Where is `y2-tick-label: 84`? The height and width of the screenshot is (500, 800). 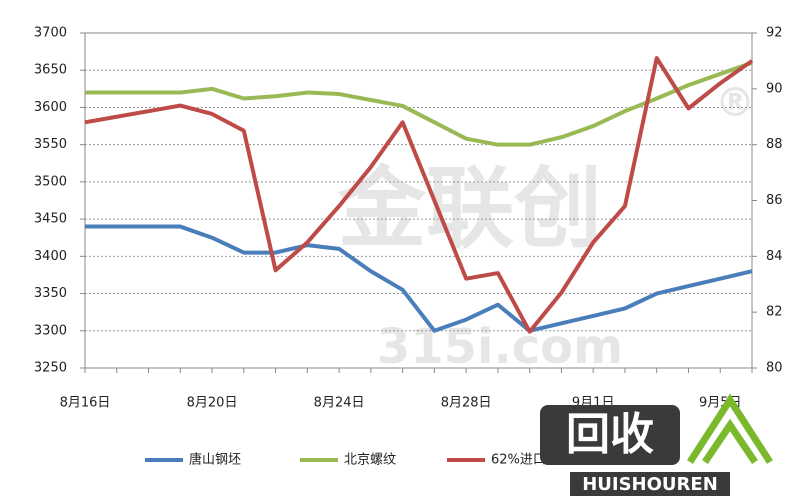 y2-tick-label: 84 is located at coordinates (774, 256).